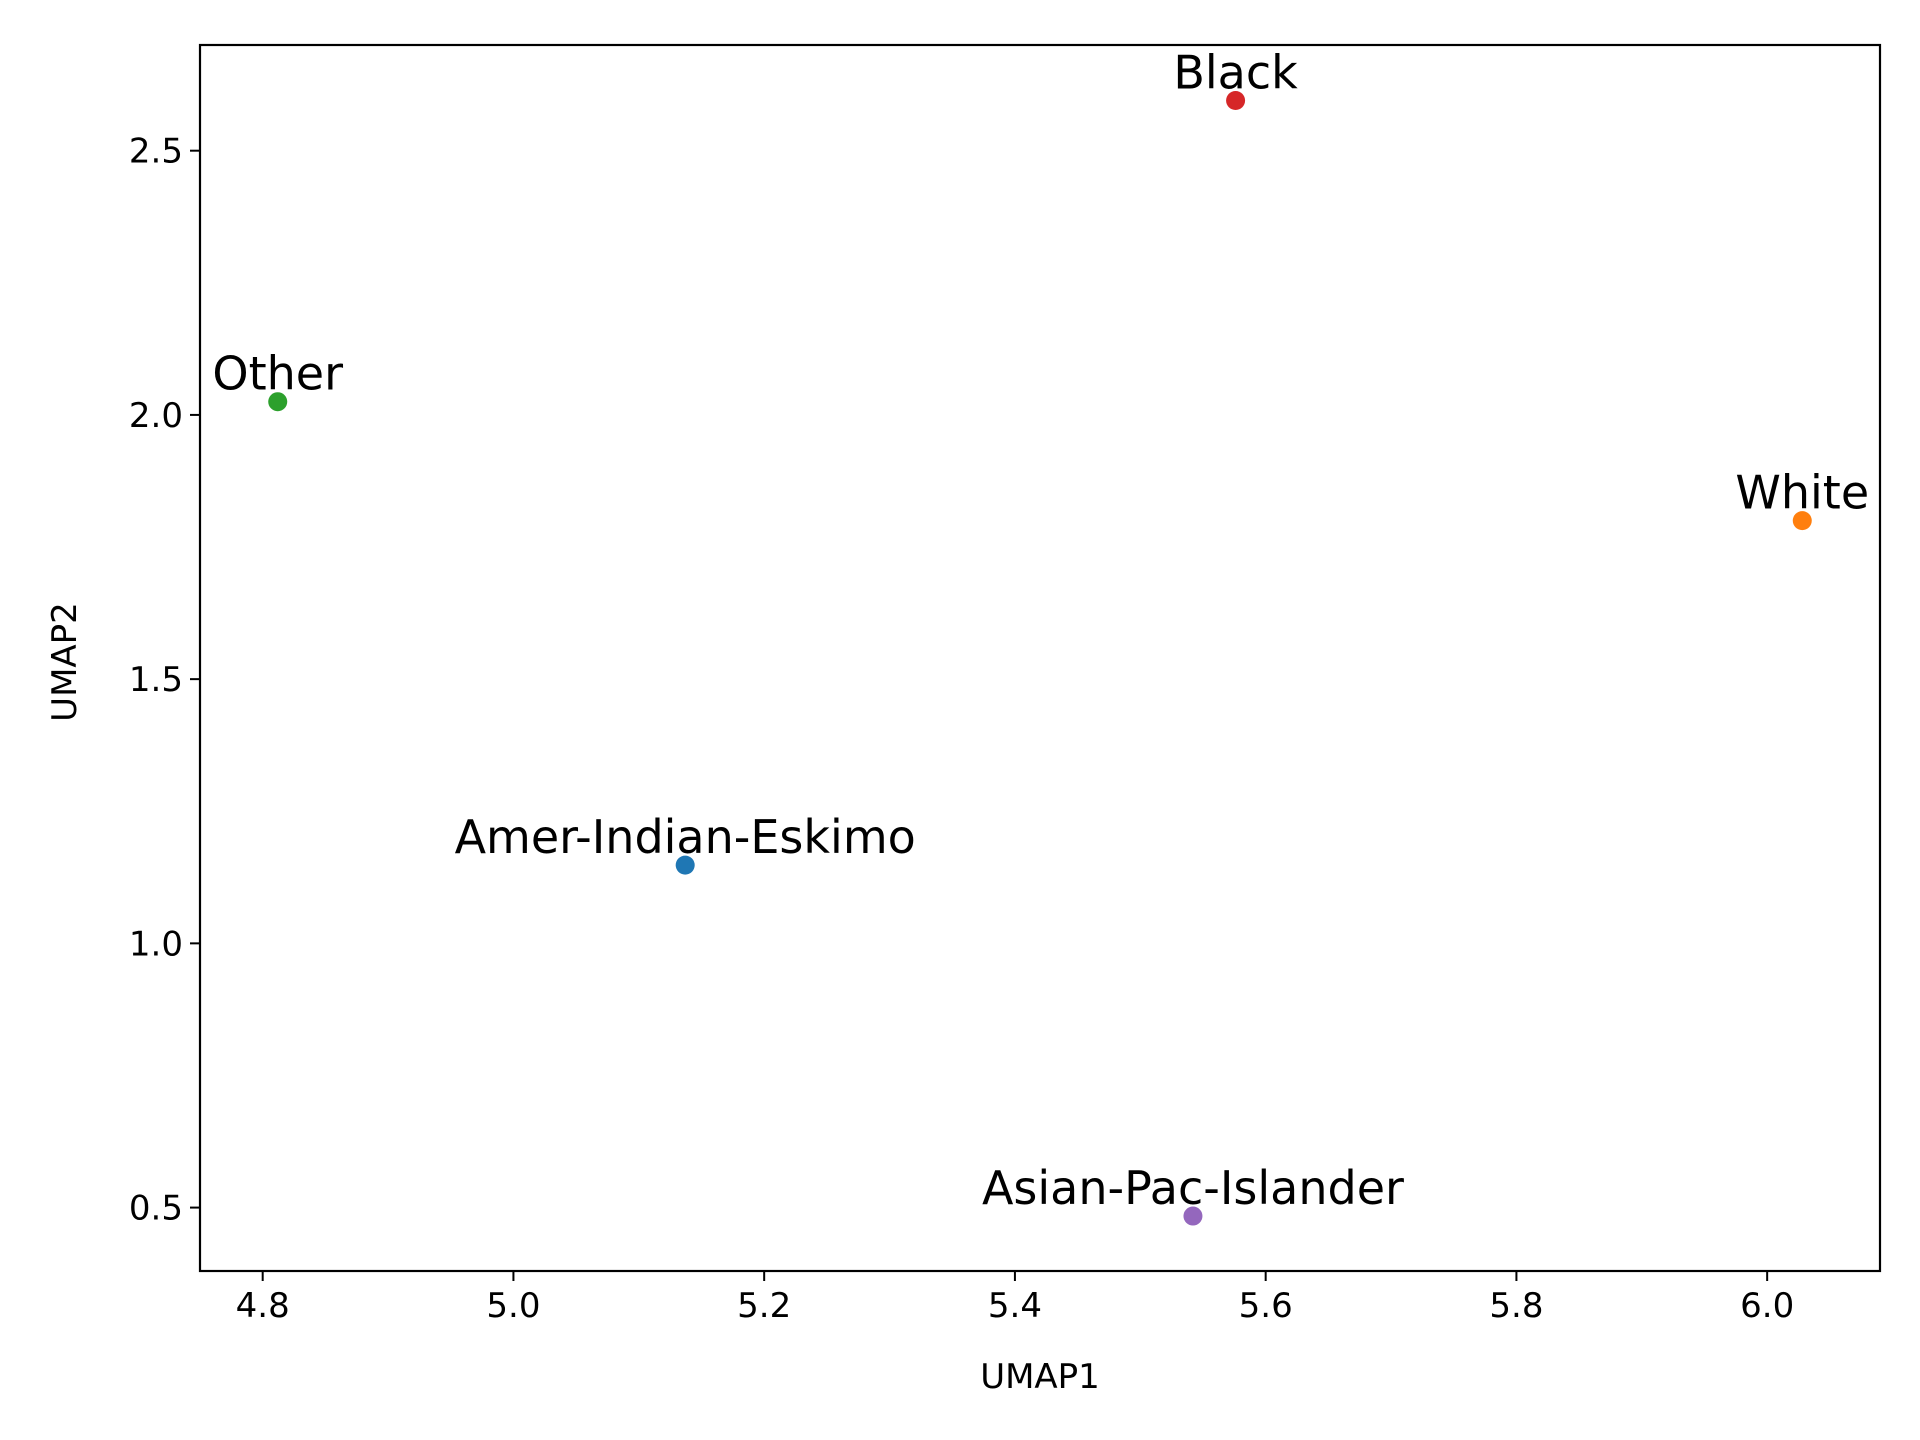  I want to click on point-label: Other, so click(277, 374).